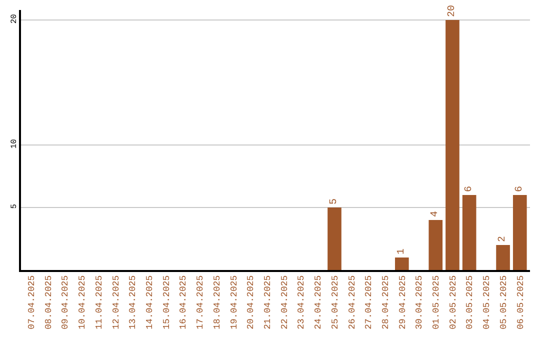 The height and width of the screenshot is (340, 540). Describe the element at coordinates (487, 302) in the screenshot. I see `x-tick-label: 04.05.2025` at that location.